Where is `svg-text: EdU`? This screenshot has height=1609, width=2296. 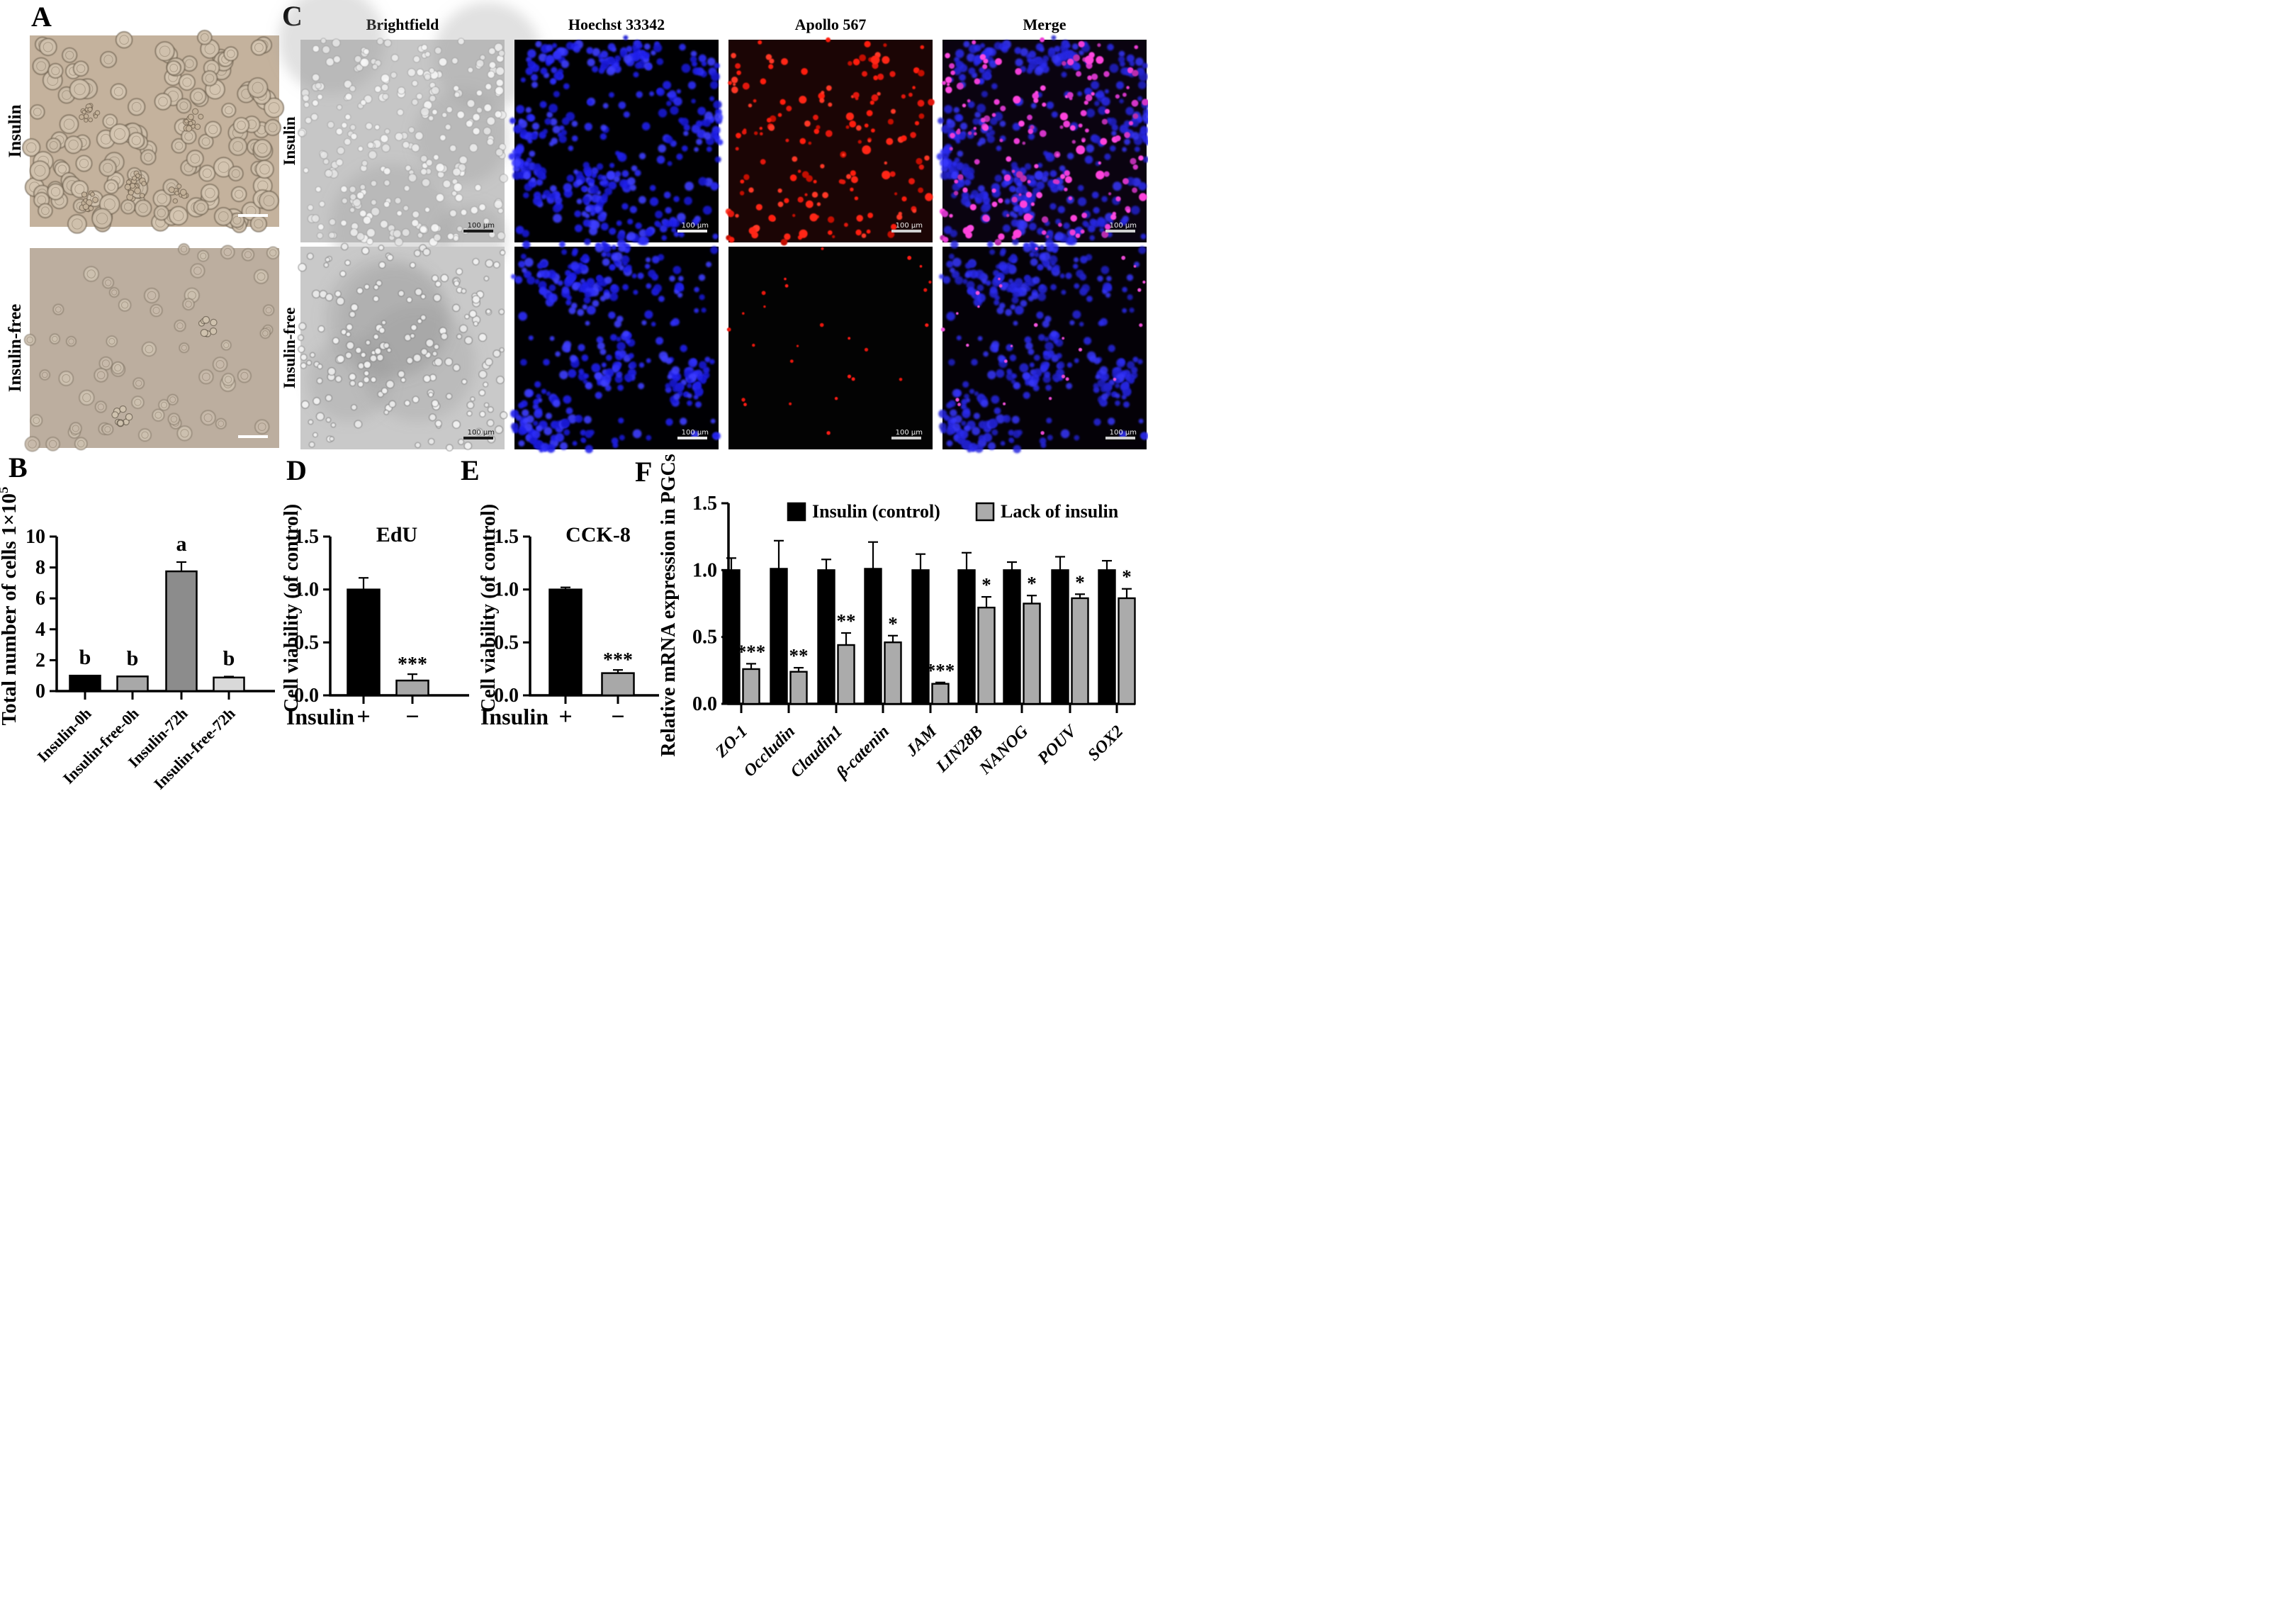 svg-text: EdU is located at coordinates (396, 534).